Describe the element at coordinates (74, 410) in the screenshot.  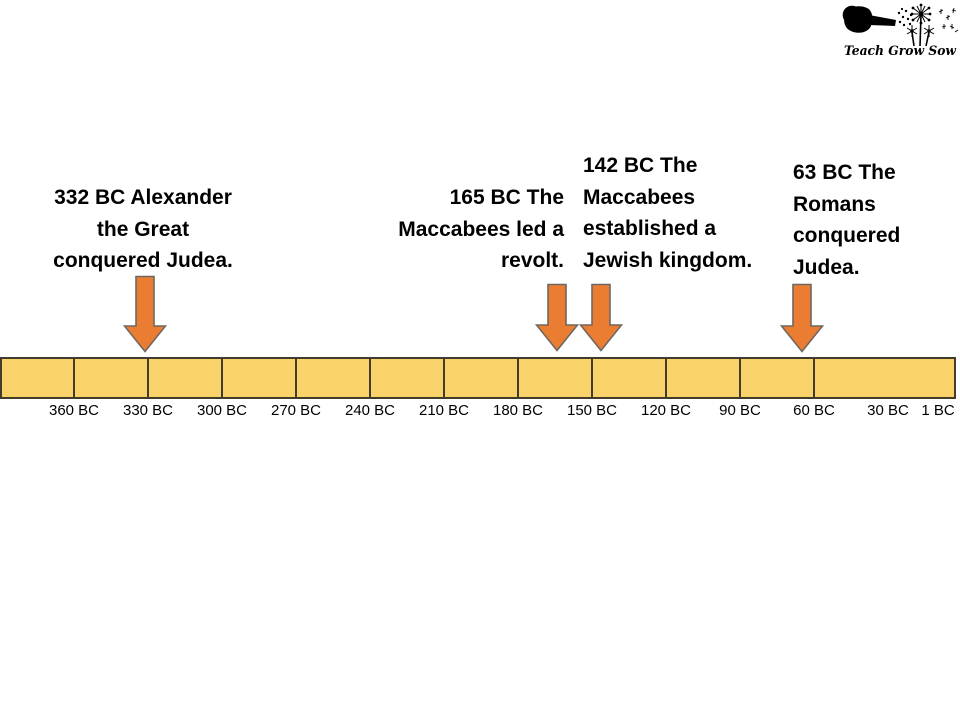
I see `tick-label: 360 BC` at that location.